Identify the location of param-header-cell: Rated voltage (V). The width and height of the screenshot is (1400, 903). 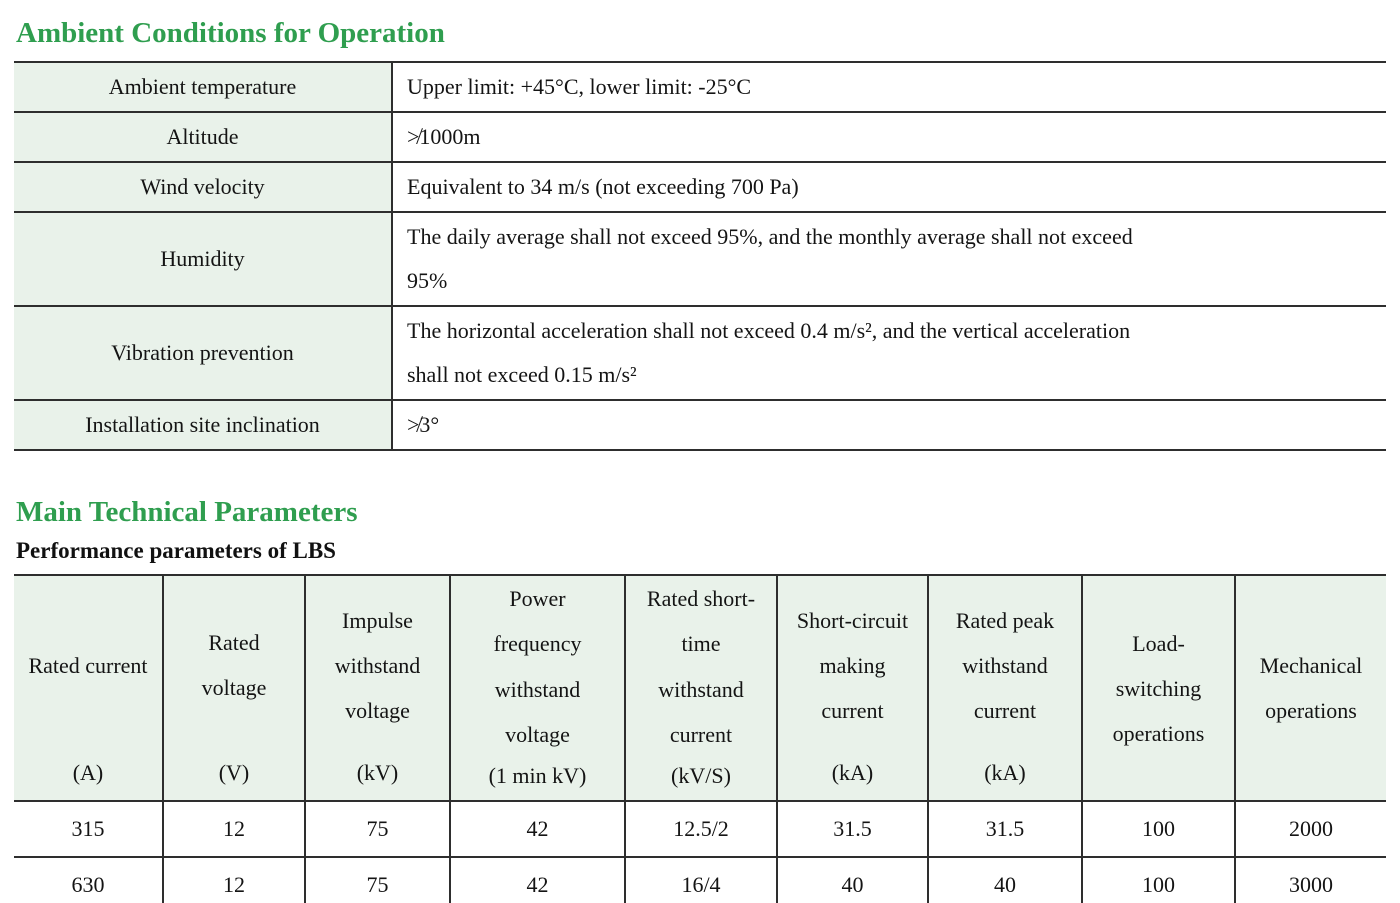
(233, 688).